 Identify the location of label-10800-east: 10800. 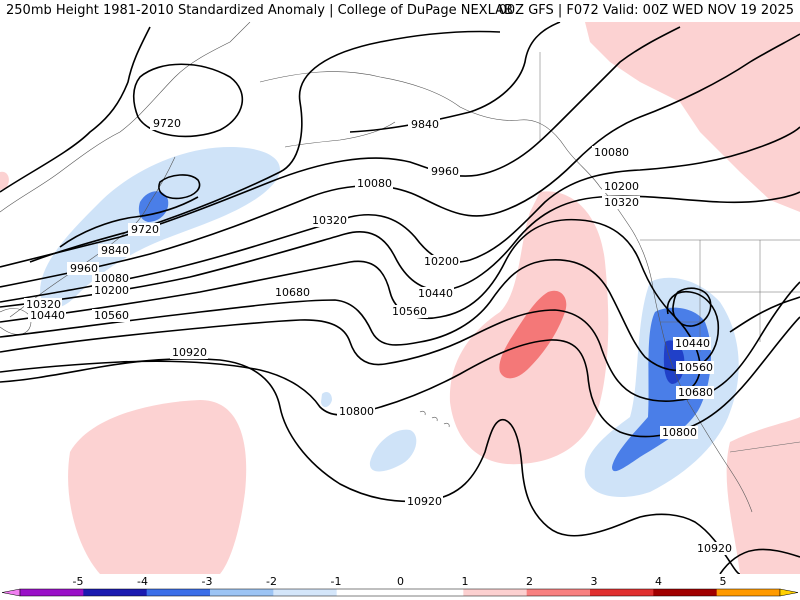
(679, 432).